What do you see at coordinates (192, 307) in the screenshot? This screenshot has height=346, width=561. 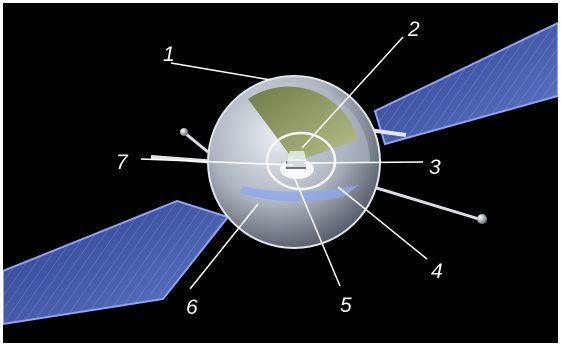 I see `callout-label-6: 6` at bounding box center [192, 307].